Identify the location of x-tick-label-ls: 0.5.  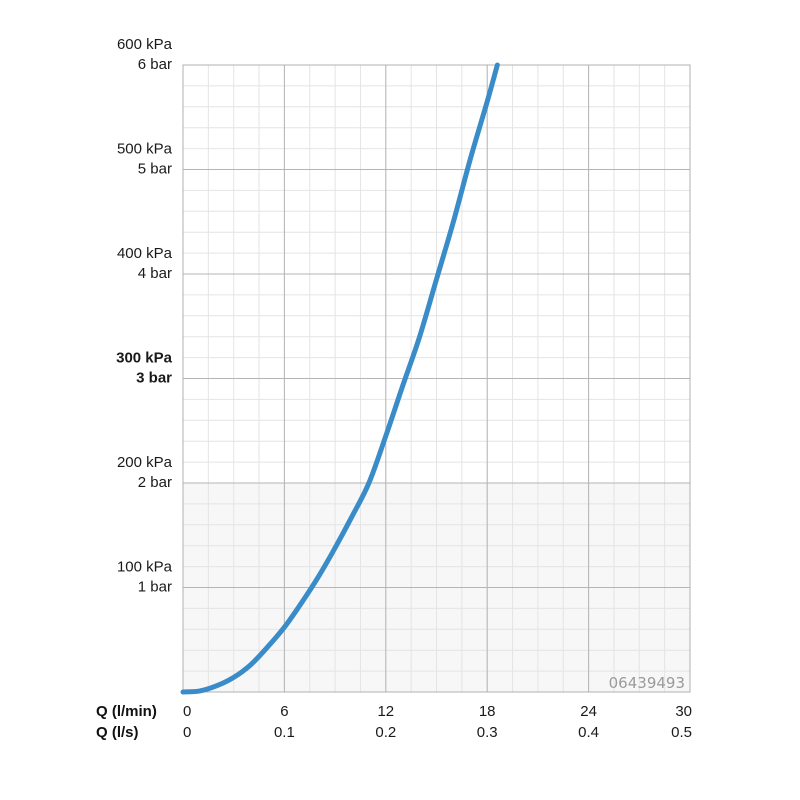
(681, 732).